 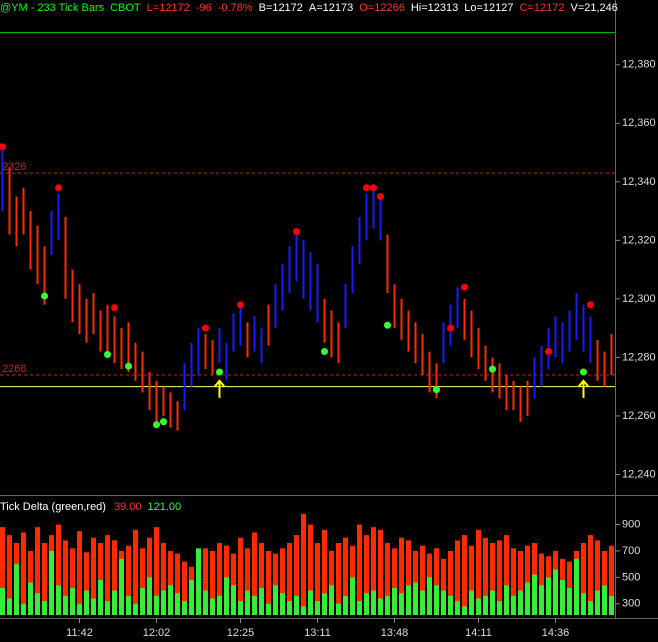 What do you see at coordinates (639, 416) in the screenshot?
I see `y-tick-label: 12,260` at bounding box center [639, 416].